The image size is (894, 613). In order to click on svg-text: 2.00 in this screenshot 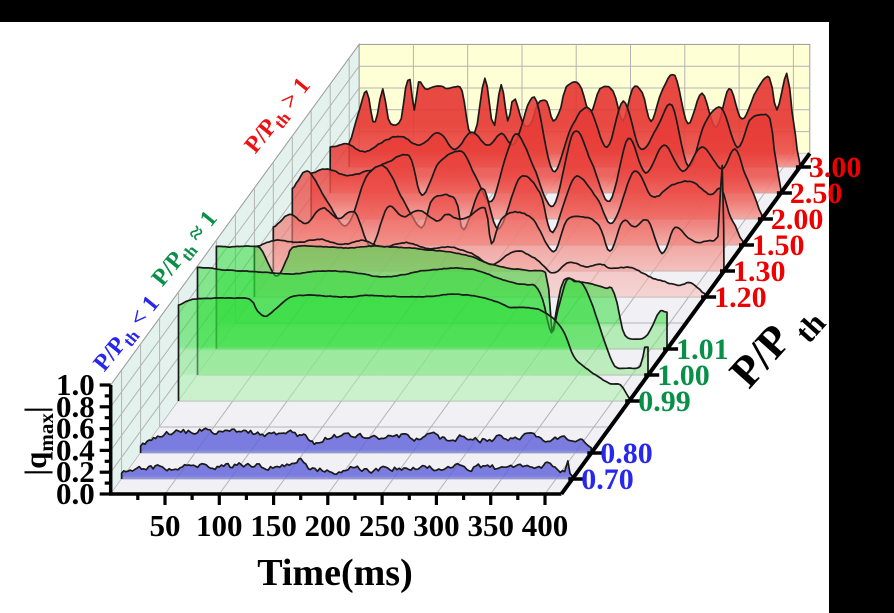, I will do `click(797, 219)`.